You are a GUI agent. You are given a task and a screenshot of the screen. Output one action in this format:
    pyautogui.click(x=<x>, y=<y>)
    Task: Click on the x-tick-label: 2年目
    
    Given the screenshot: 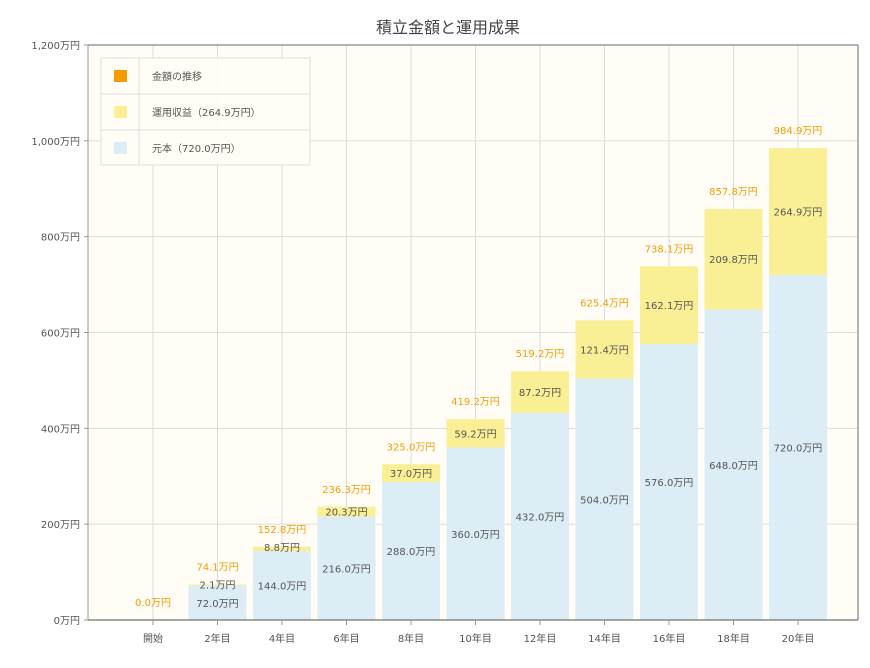 What is the action you would take?
    pyautogui.click(x=217, y=638)
    